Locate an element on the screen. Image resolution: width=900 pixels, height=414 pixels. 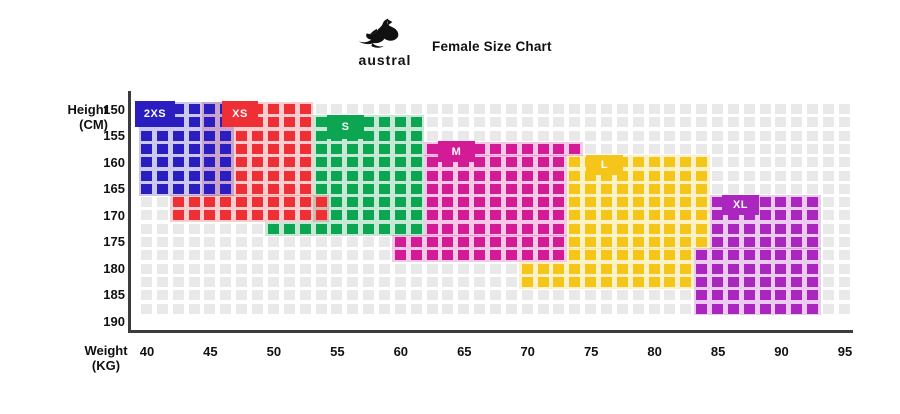
size-badge-m: M is located at coordinates (456, 151).